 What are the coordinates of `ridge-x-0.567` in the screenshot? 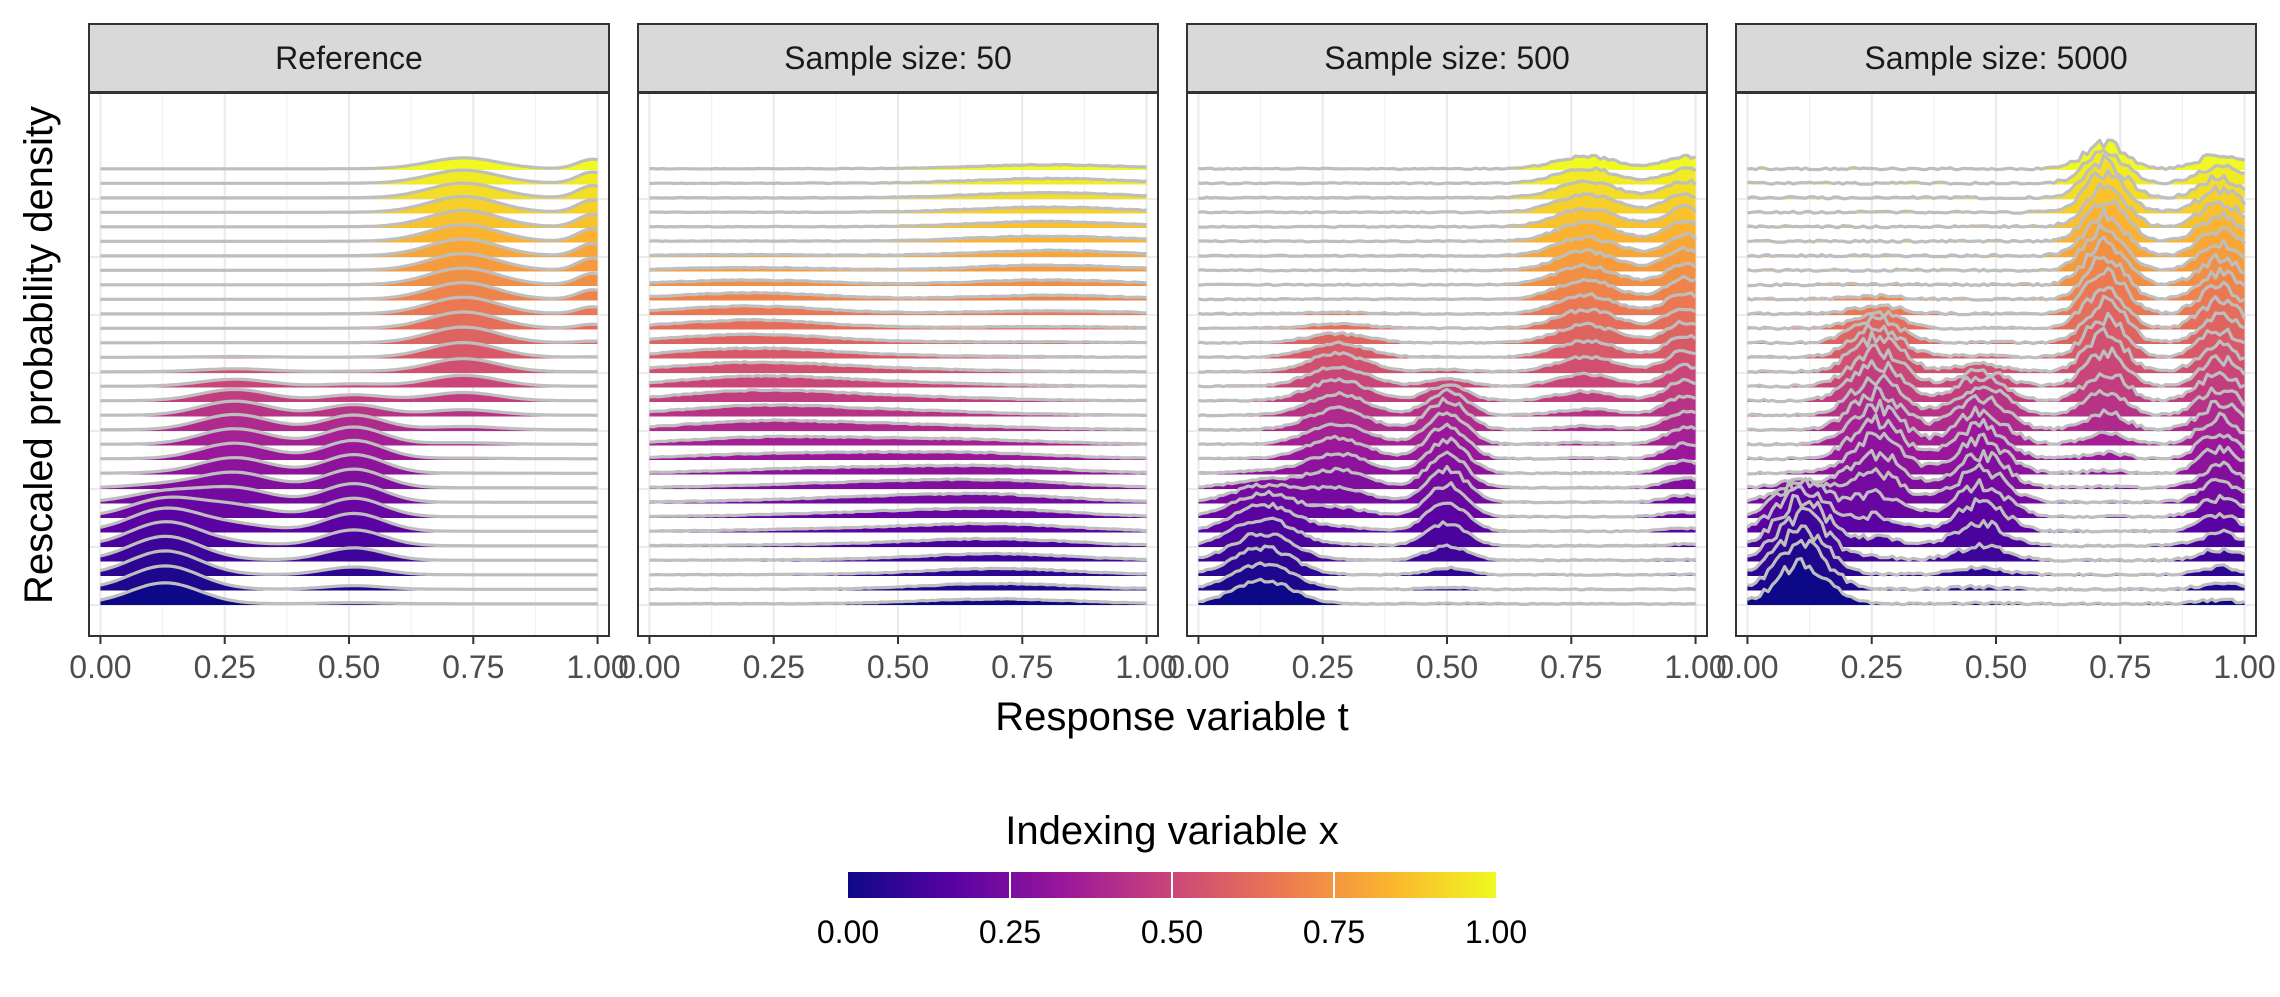 It's located at (1447, 347).